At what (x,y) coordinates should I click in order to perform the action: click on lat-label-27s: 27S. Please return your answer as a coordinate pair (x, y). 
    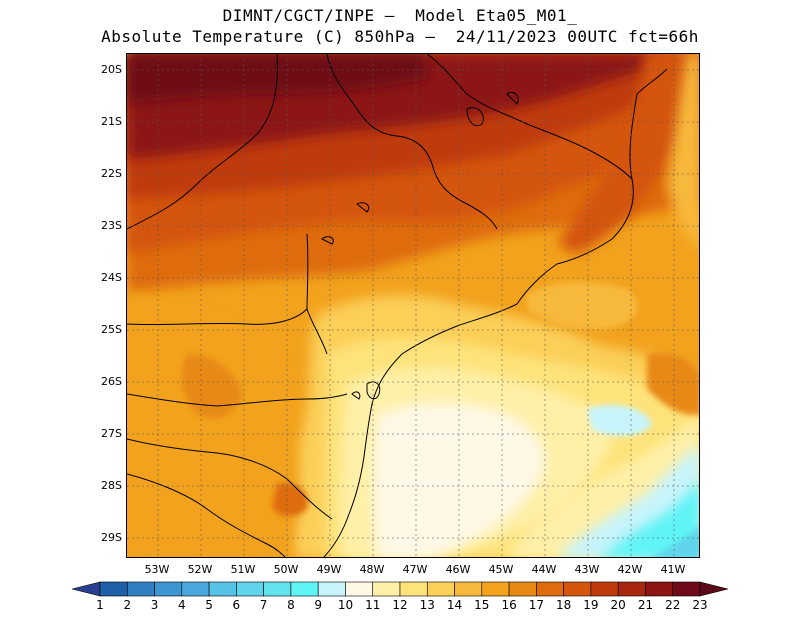
    Looking at the image, I should click on (111, 433).